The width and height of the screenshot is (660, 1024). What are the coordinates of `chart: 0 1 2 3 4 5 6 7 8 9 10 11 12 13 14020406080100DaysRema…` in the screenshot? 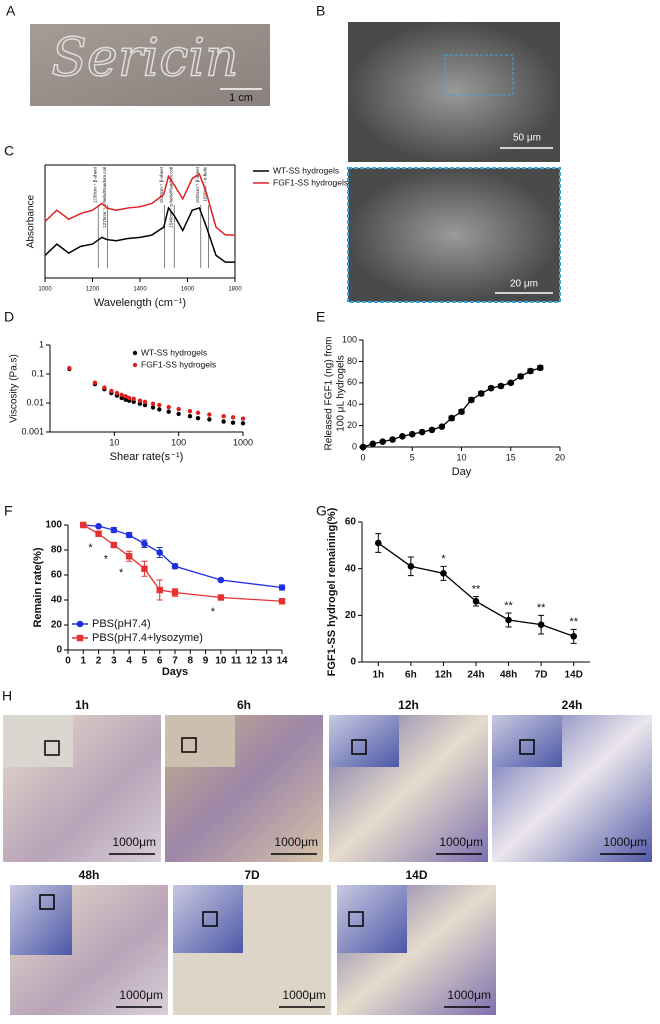 It's located at (160, 599).